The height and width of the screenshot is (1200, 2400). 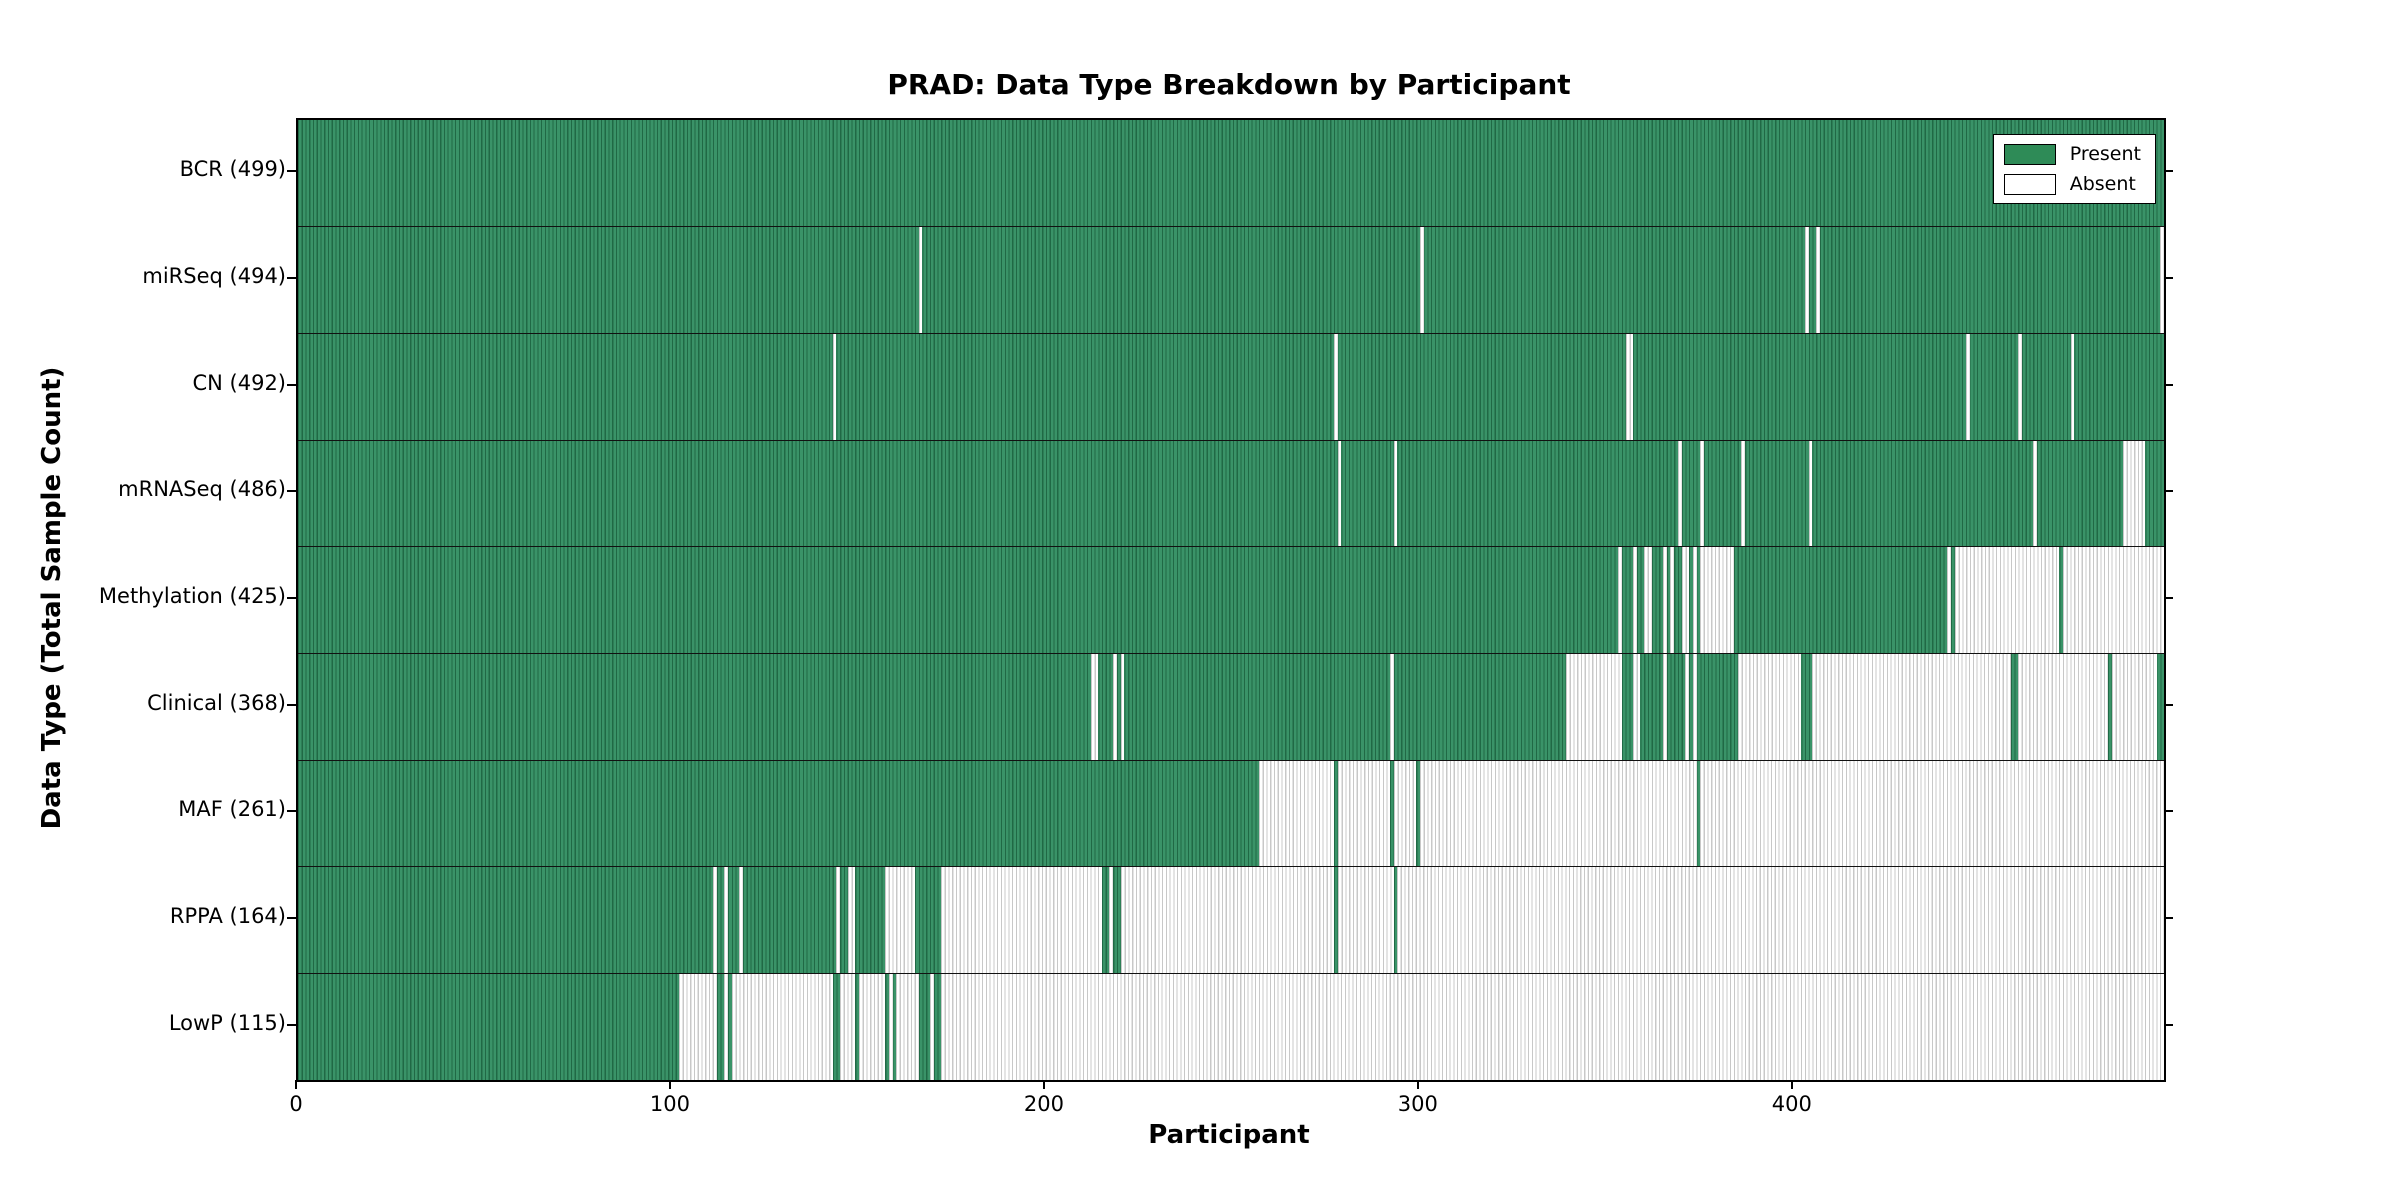 What do you see at coordinates (669, 1104) in the screenshot?
I see `x-tick-label-100: 100` at bounding box center [669, 1104].